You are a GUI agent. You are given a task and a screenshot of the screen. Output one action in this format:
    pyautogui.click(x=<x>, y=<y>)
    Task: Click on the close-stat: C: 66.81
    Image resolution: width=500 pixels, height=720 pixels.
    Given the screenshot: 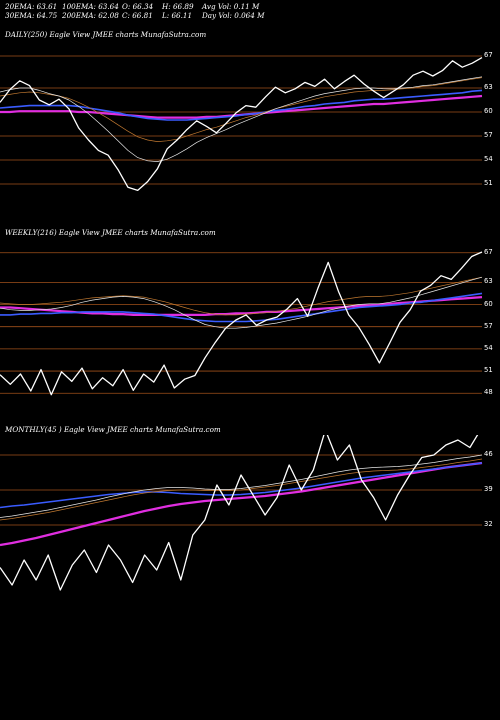 What is the action you would take?
    pyautogui.click(x=137, y=15)
    